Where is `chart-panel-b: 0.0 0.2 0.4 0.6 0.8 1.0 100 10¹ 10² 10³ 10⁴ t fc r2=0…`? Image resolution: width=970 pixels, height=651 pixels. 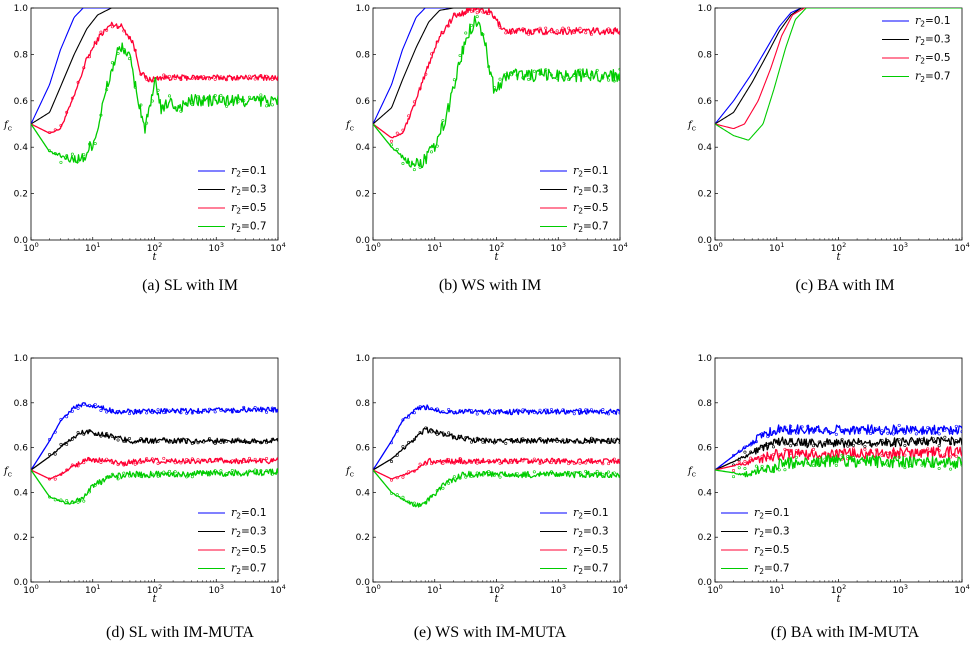
chart-panel-b: 0.0 0.2 0.4 0.6 0.8 1.0 100 10¹ 10² 10³ 10⁴ t fc r2=0… is located at coordinates (486, 149).